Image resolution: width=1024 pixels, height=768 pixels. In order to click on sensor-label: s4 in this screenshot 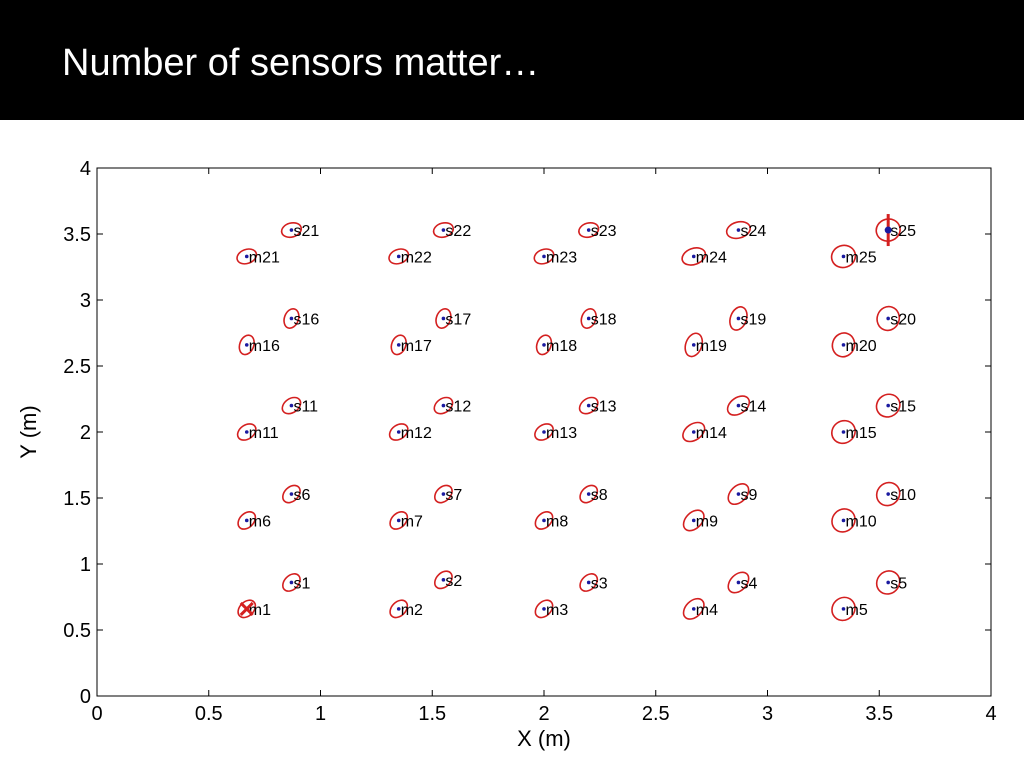, I will do `click(748, 583)`.